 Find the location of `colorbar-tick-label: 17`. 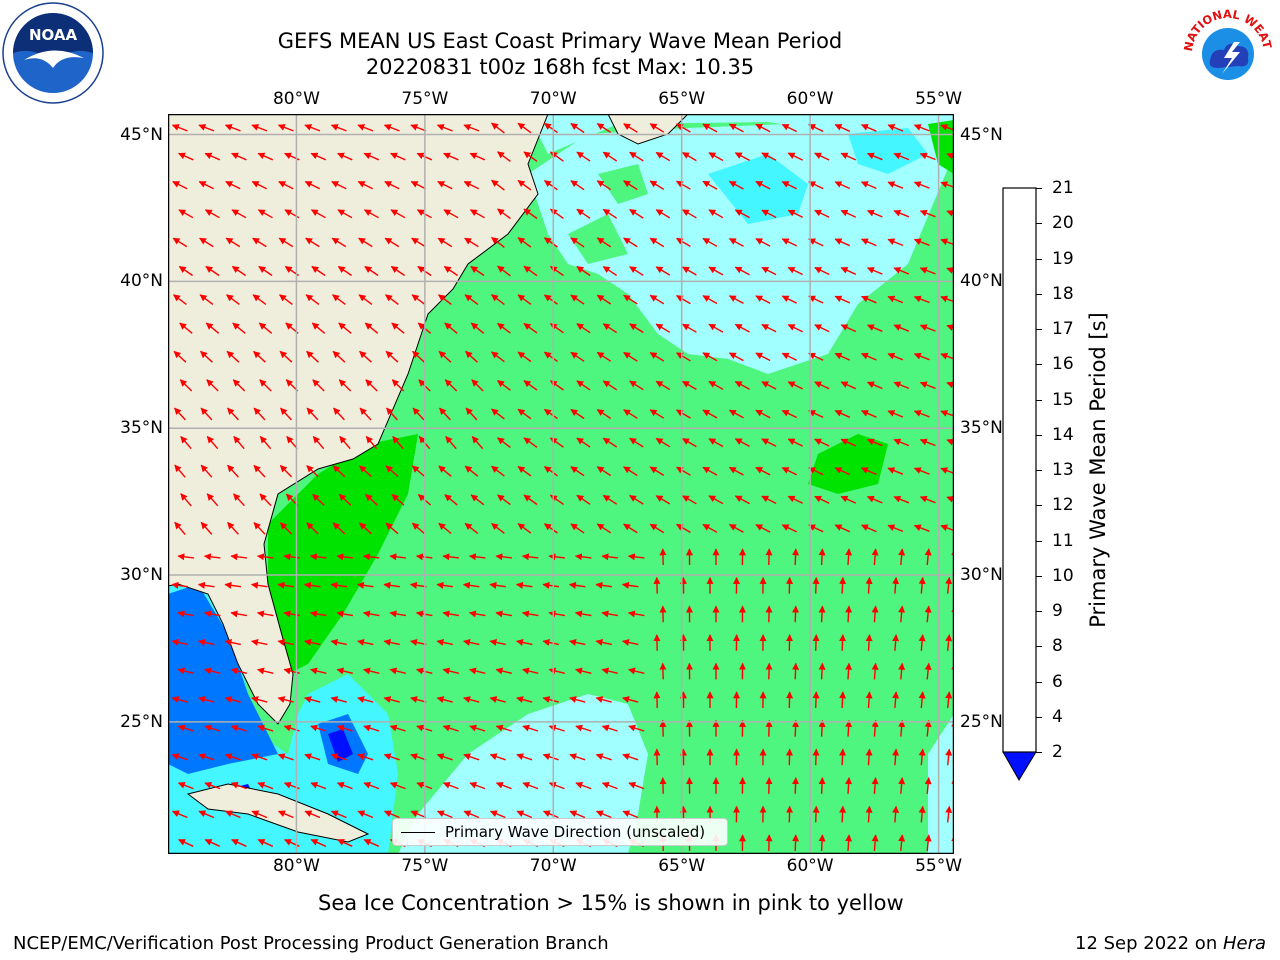

colorbar-tick-label: 17 is located at coordinates (1063, 329).